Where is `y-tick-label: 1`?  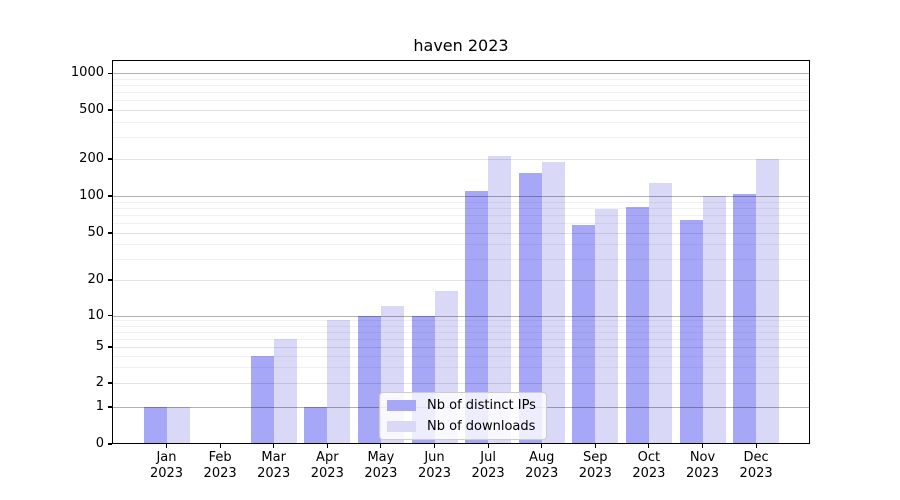 y-tick-label: 1 is located at coordinates (99, 406).